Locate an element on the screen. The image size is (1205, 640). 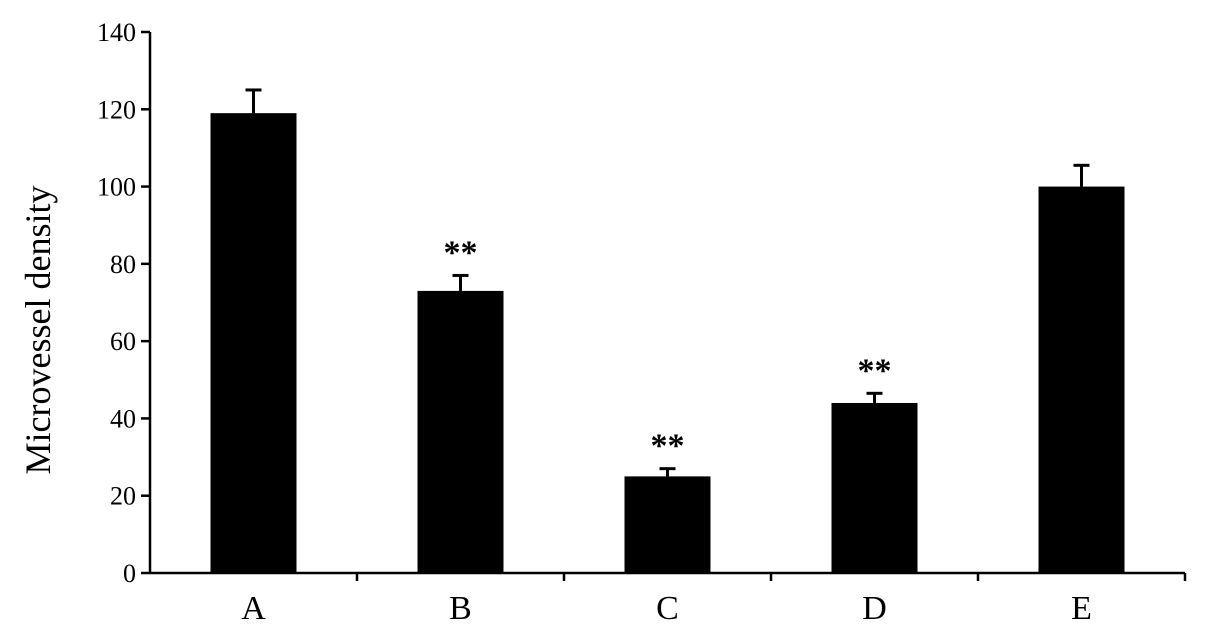
significance-label-b: ** is located at coordinates (461, 252).